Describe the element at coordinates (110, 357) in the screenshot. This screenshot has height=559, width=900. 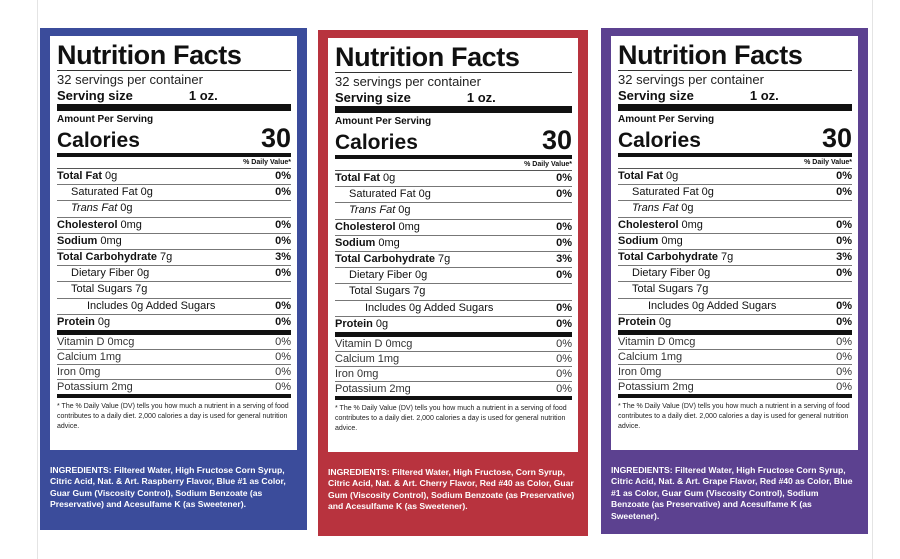
I see `nutrient-amount: 1mg` at that location.